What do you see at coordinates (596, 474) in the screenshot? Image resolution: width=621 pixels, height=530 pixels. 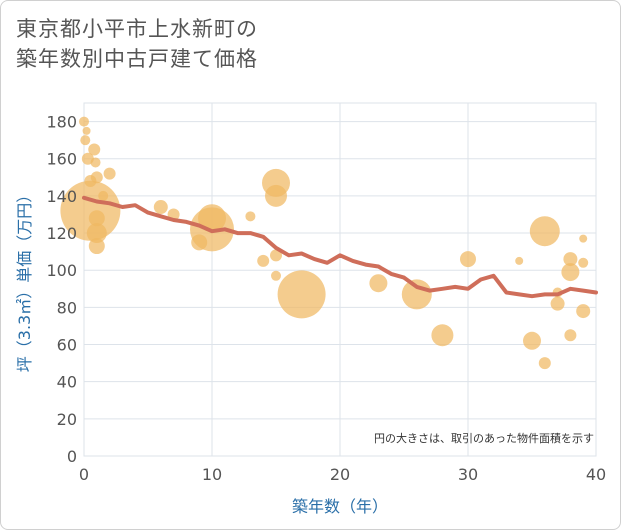 I see `x-tick-label: 40` at bounding box center [596, 474].